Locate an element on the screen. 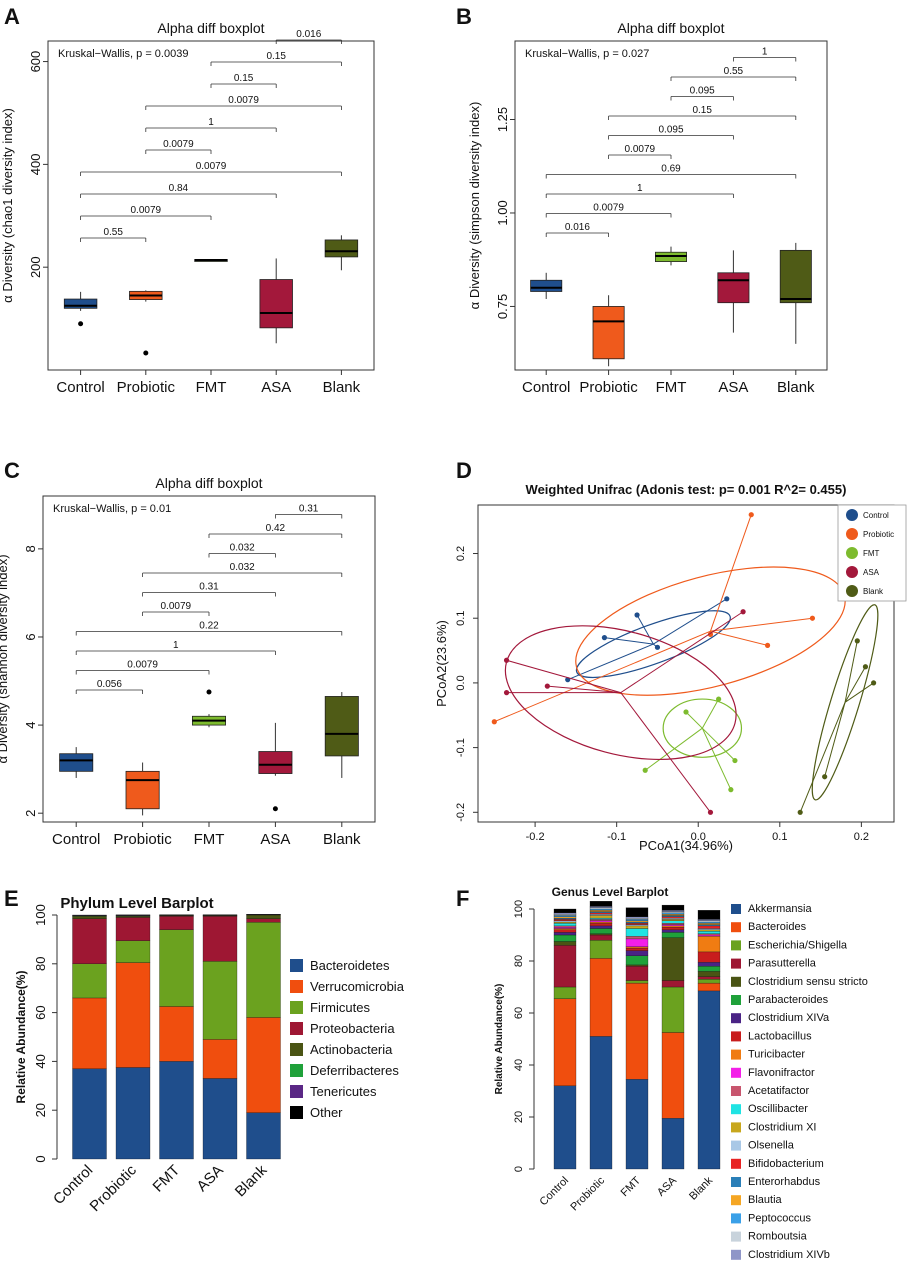 The height and width of the screenshot is (1268, 907). bar-segment-verrucomicrobia is located at coordinates (133, 1015).